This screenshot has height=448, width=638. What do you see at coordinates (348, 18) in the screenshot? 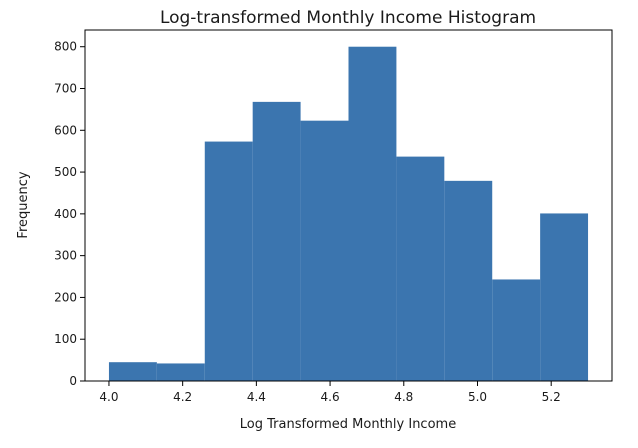
I see `chart-title: Log-transformed Monthly Income Histogram` at bounding box center [348, 18].